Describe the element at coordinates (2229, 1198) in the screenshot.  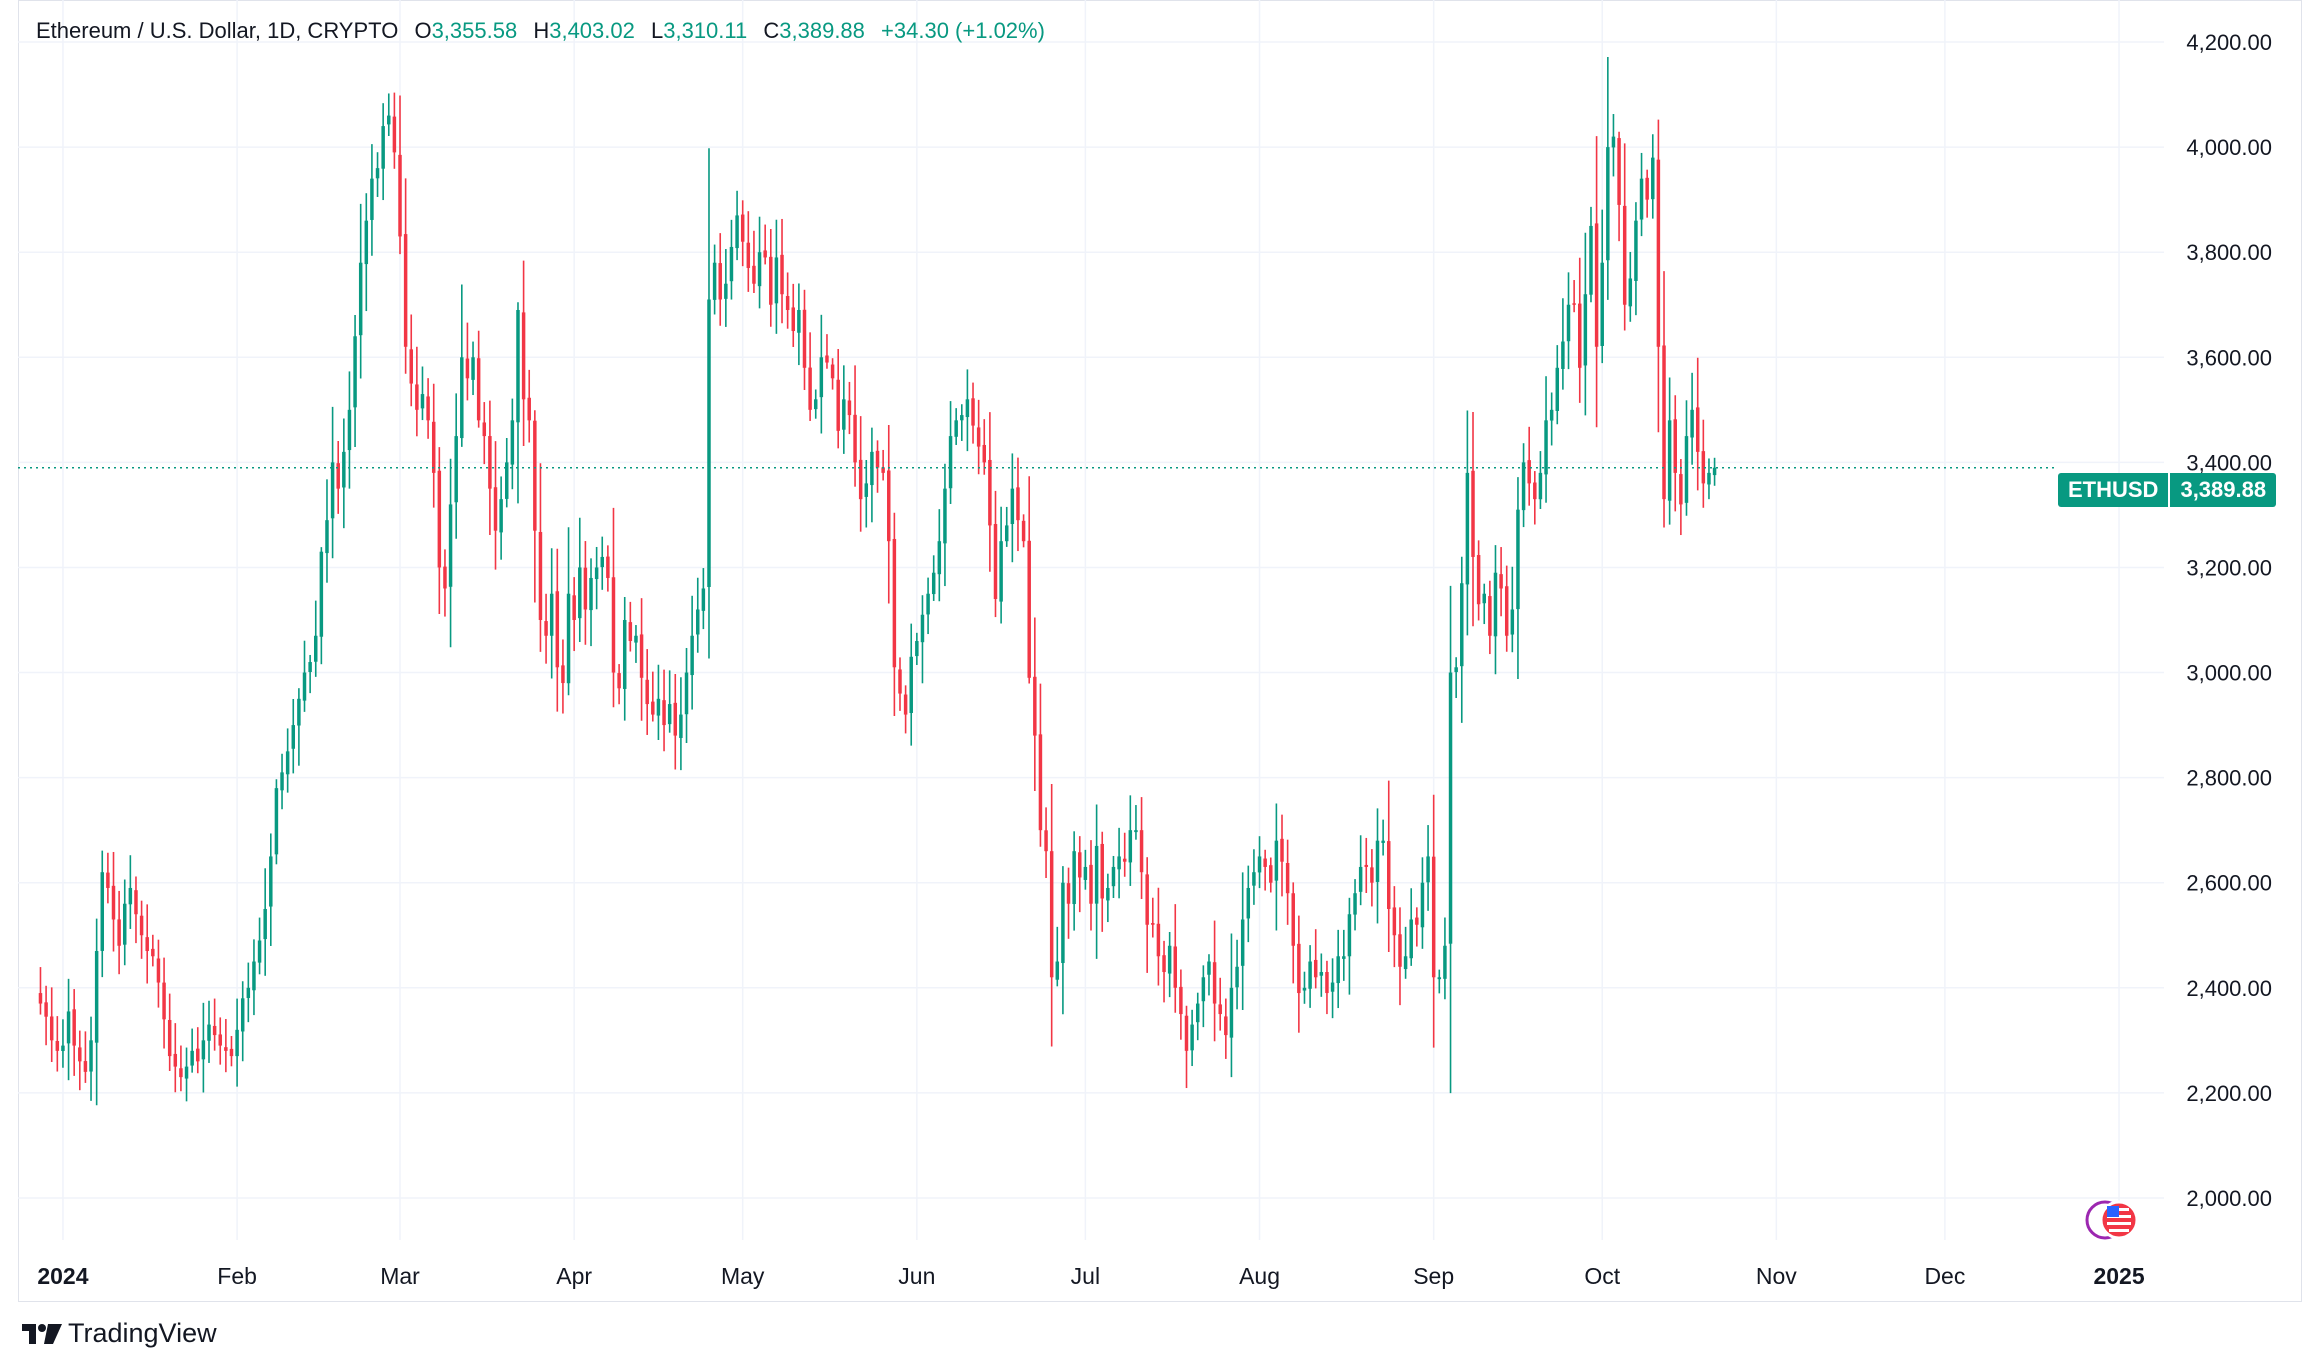
I see `y-tick-label: 2,000.00` at that location.